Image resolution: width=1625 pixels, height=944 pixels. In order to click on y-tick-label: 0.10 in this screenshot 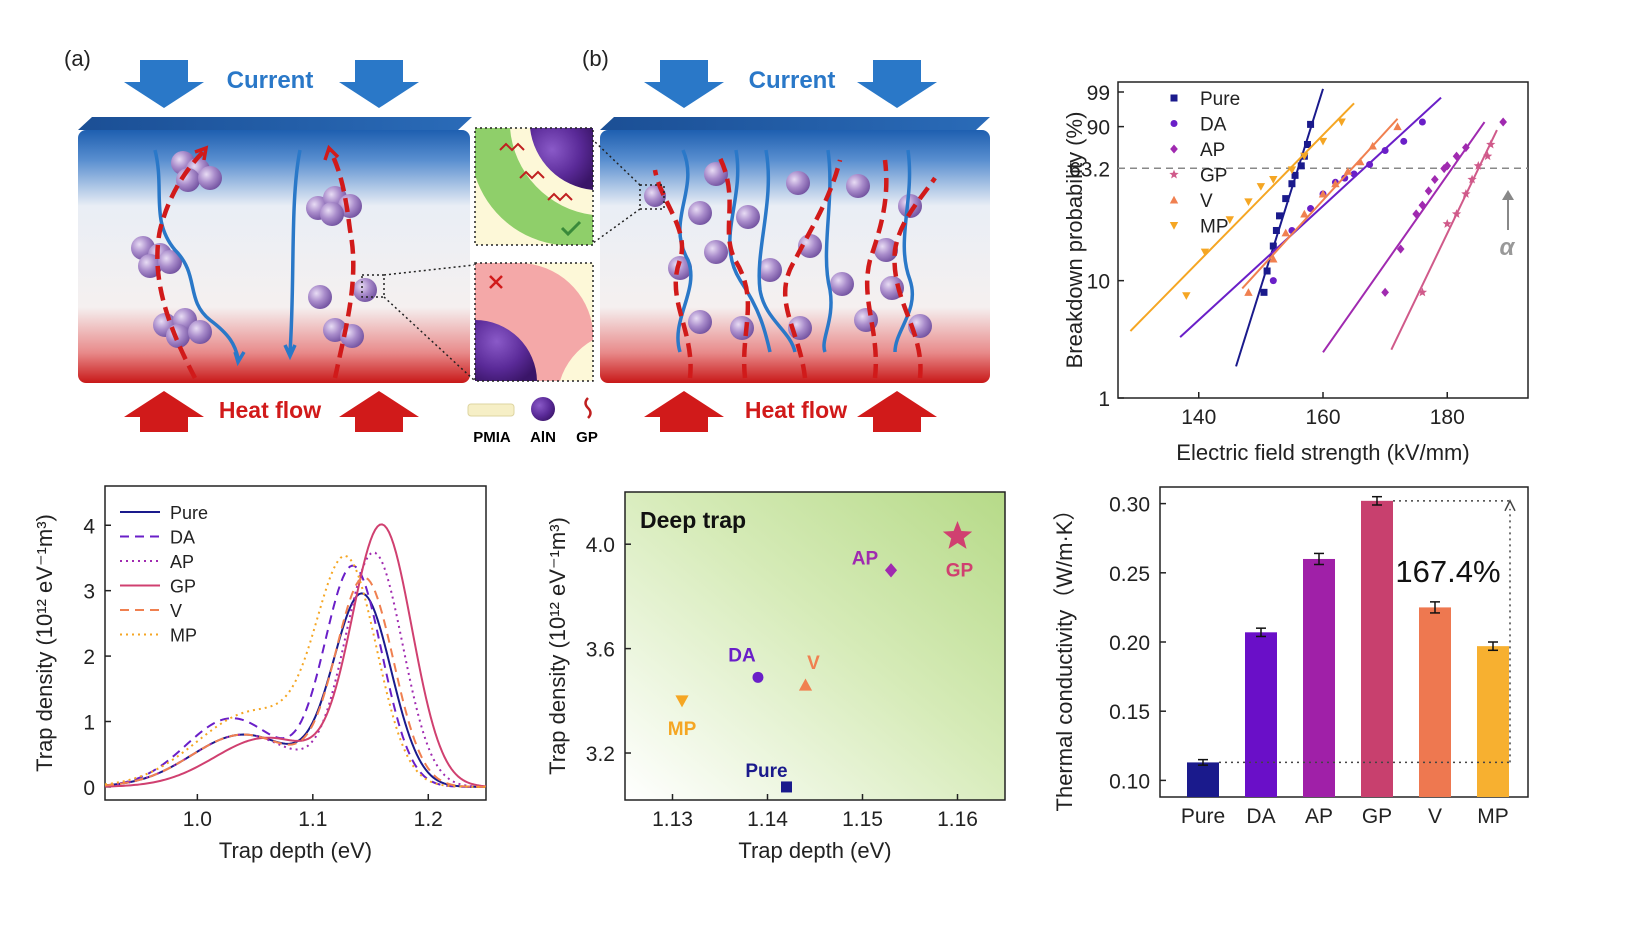, I will do `click(1129, 781)`.